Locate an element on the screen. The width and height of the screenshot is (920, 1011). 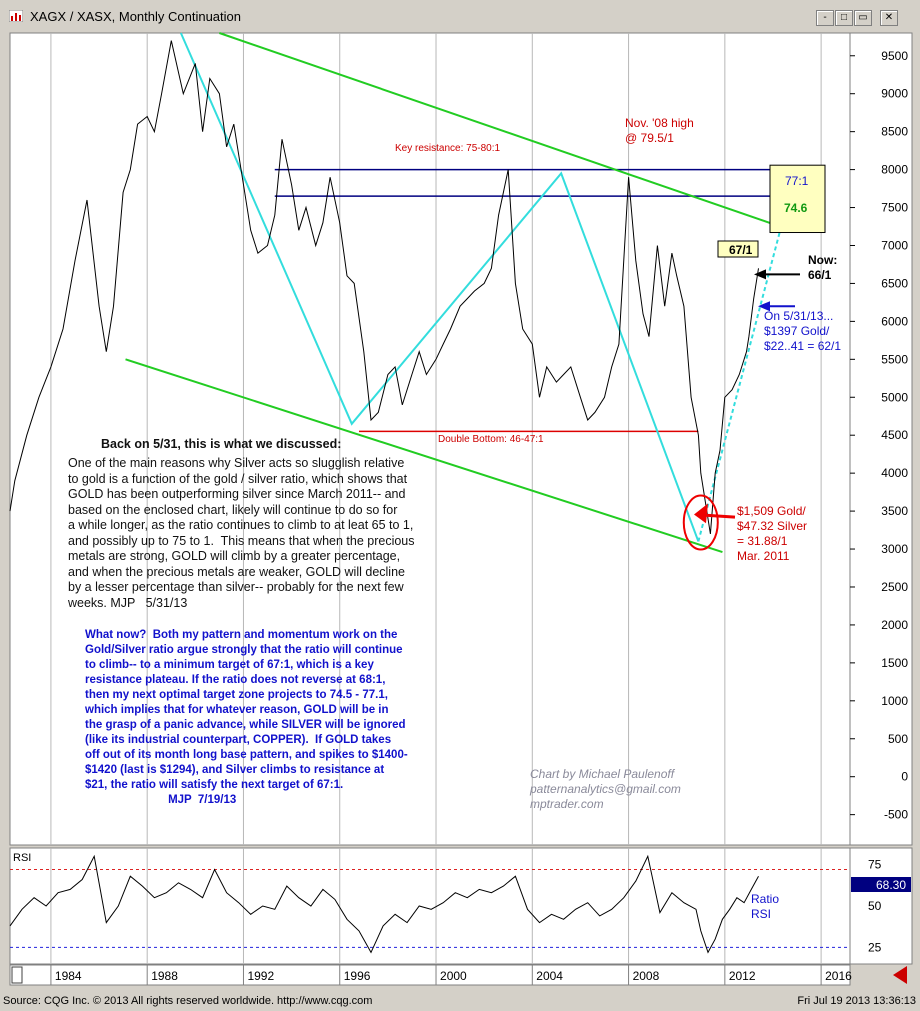
nov08-high-label-1: Nov. '08 high is located at coordinates (659, 123).